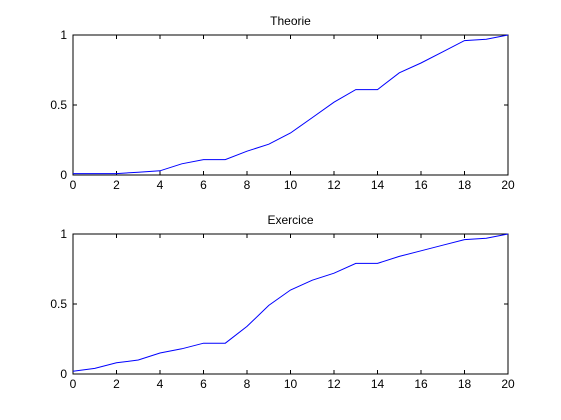 The height and width of the screenshot is (420, 561). I want to click on chart-title: Theorie, so click(290, 21).